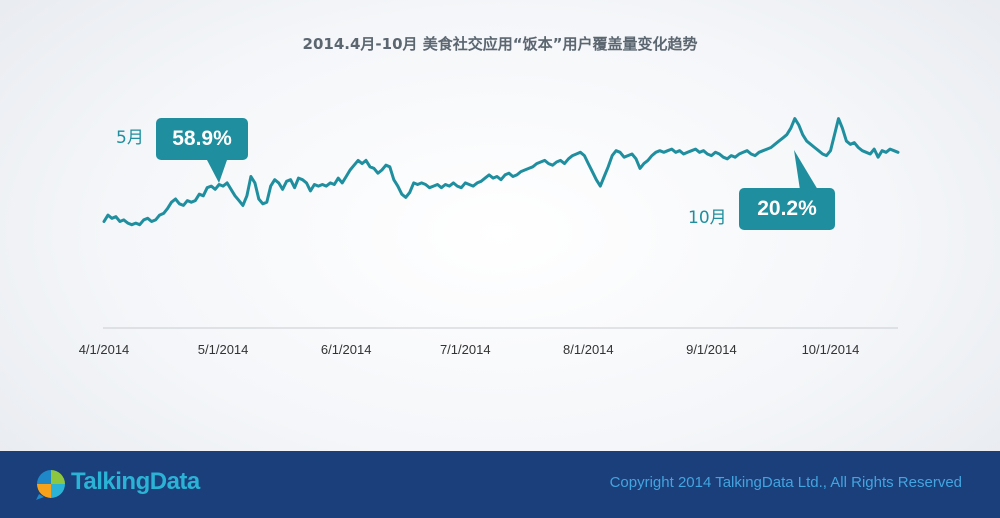 This screenshot has width=1000, height=518. Describe the element at coordinates (217, 171) in the screenshot. I see `callout-may-pointer` at that location.